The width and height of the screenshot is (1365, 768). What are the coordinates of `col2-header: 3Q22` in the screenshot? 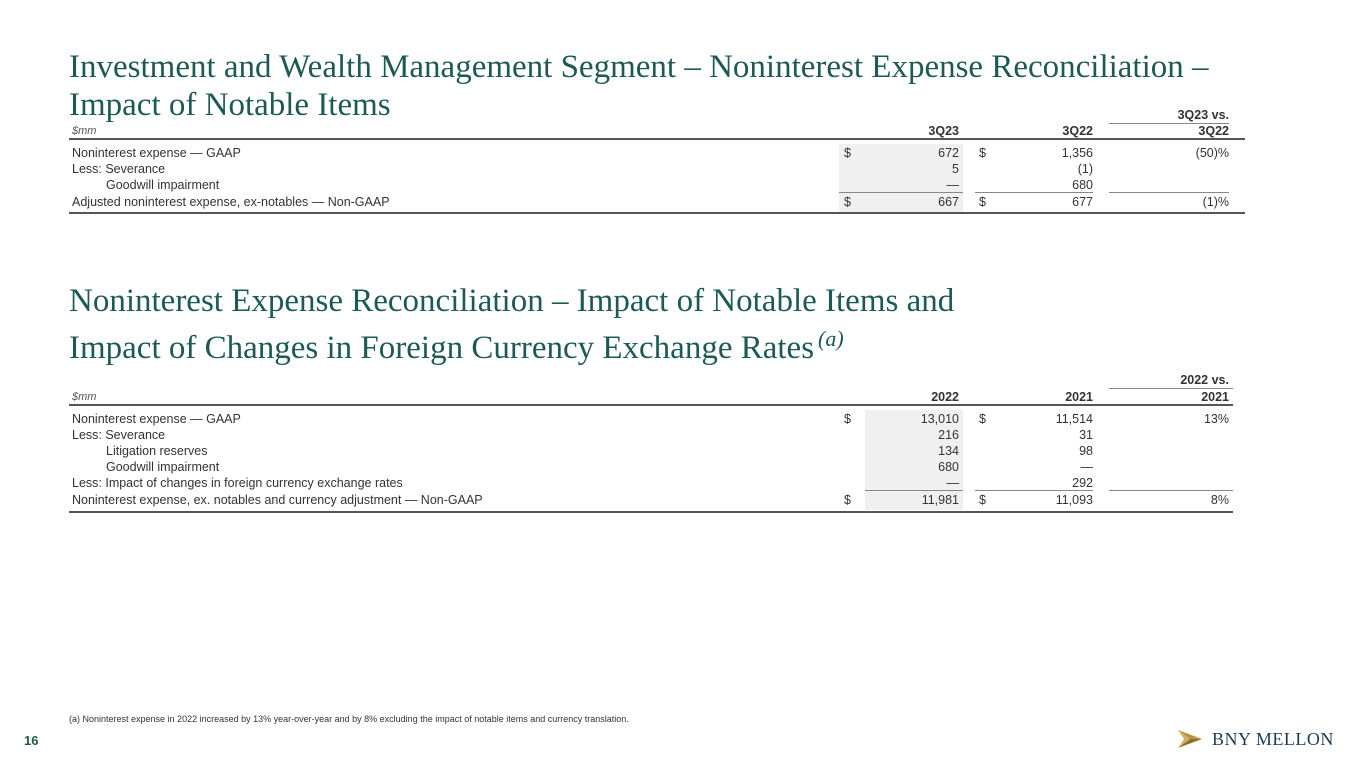 It's located at (1077, 131).